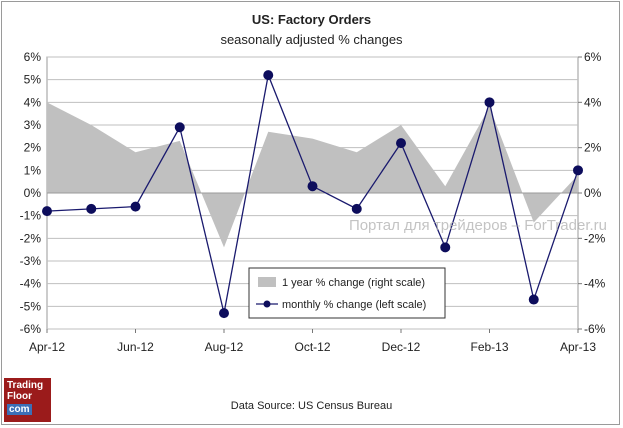  I want to click on x-tick-label: Apr-12, so click(47, 347).